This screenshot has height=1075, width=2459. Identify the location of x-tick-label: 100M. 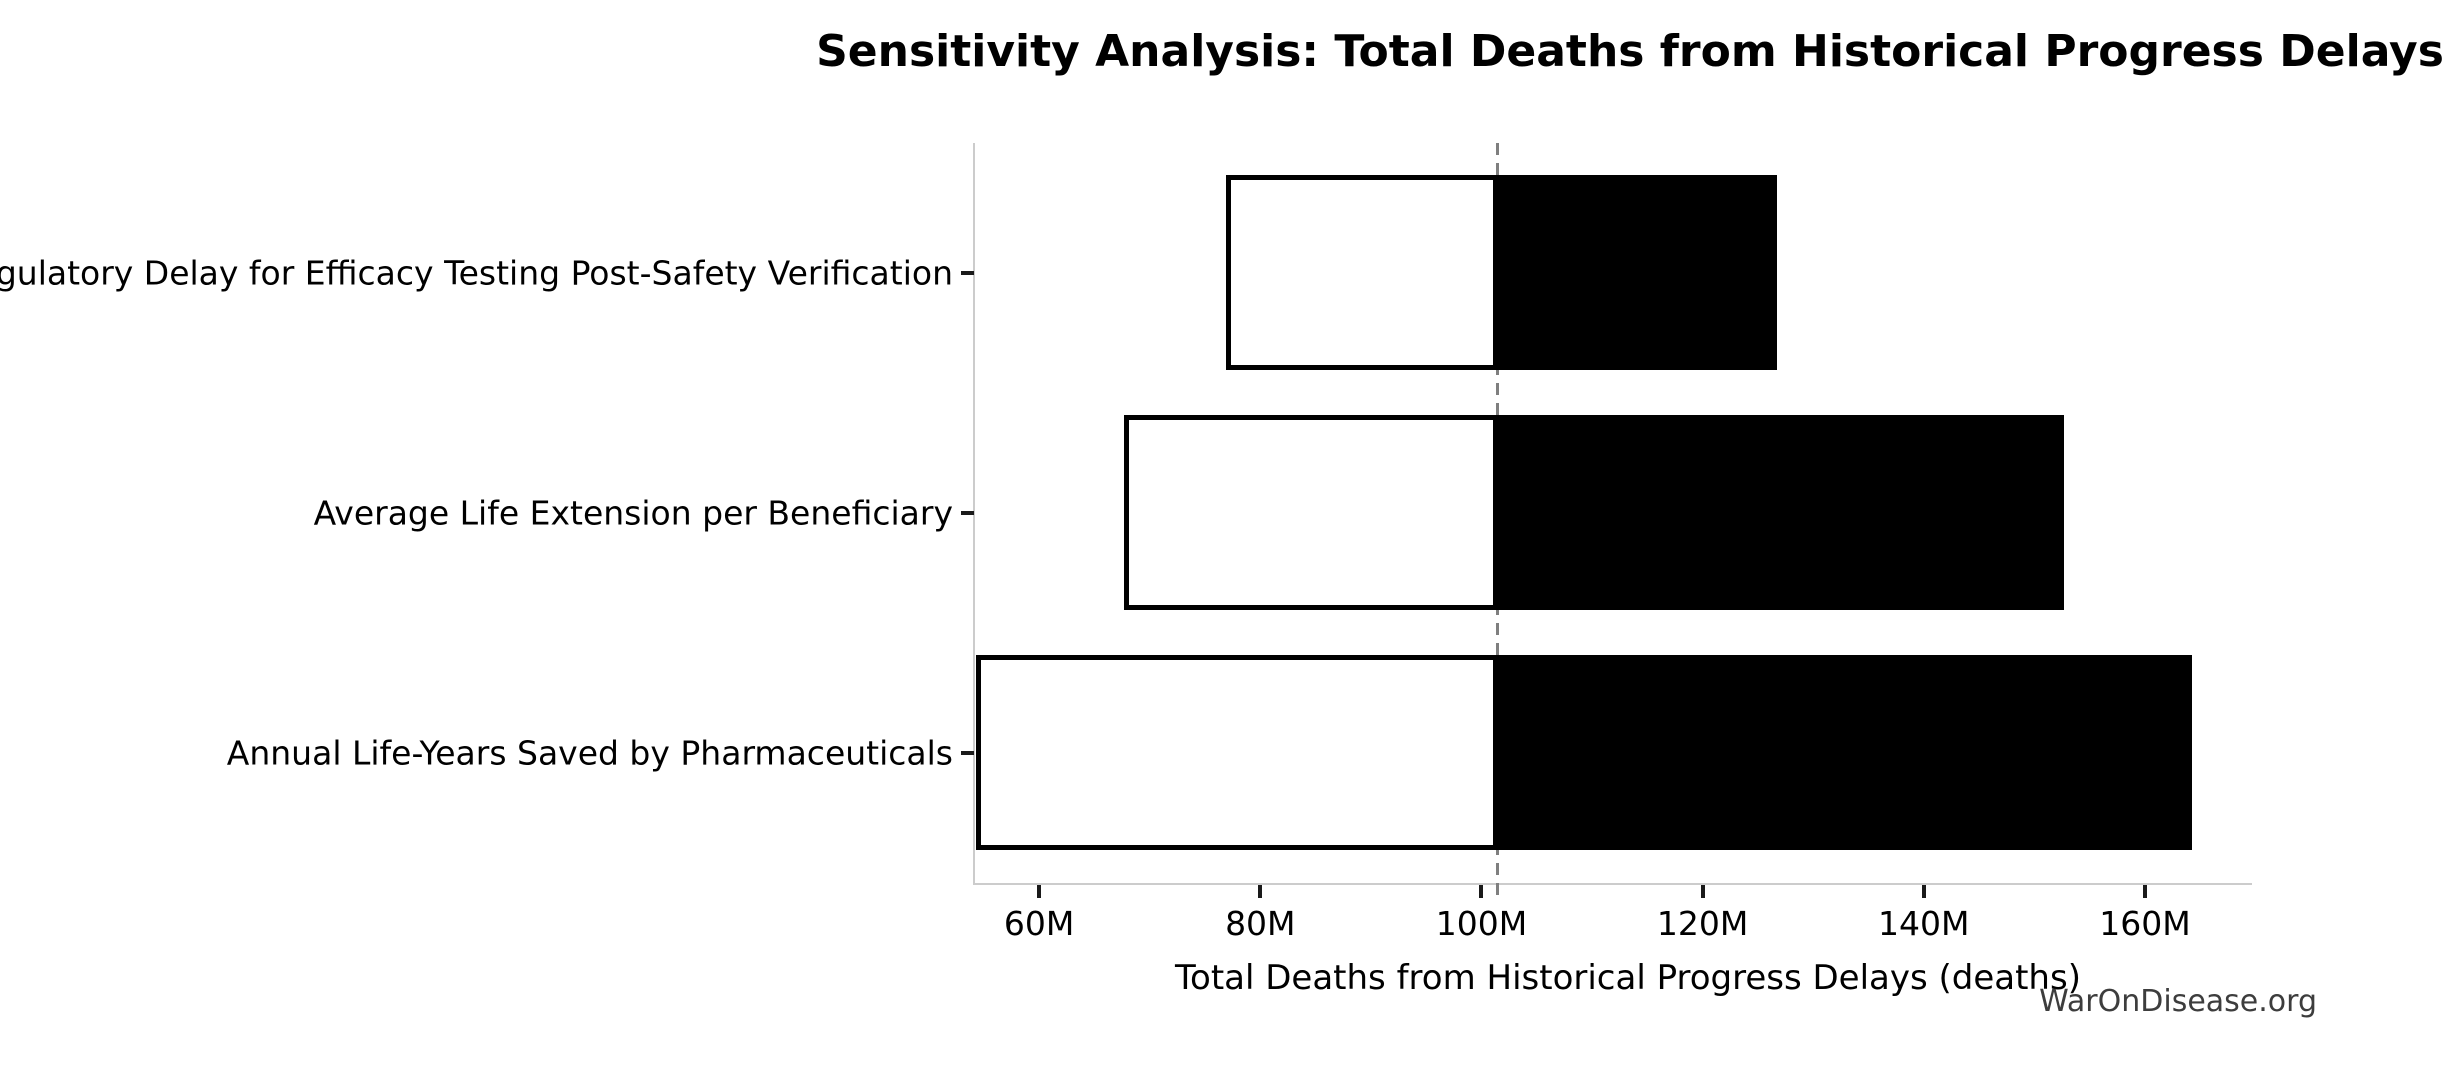
(1481, 923).